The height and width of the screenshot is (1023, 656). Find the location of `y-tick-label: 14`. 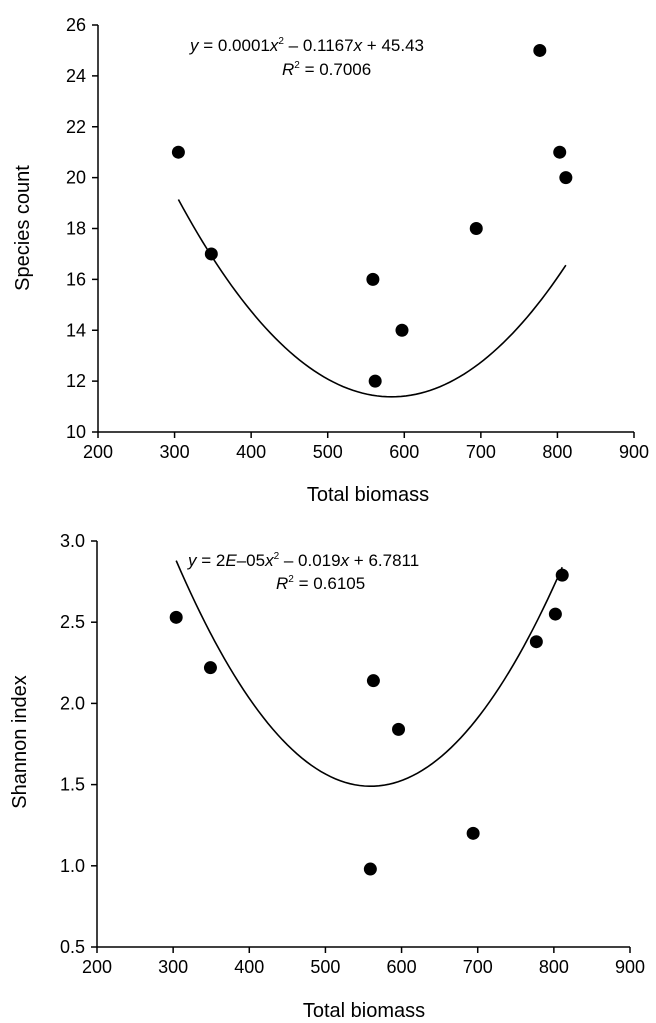

y-tick-label: 14 is located at coordinates (76, 330).